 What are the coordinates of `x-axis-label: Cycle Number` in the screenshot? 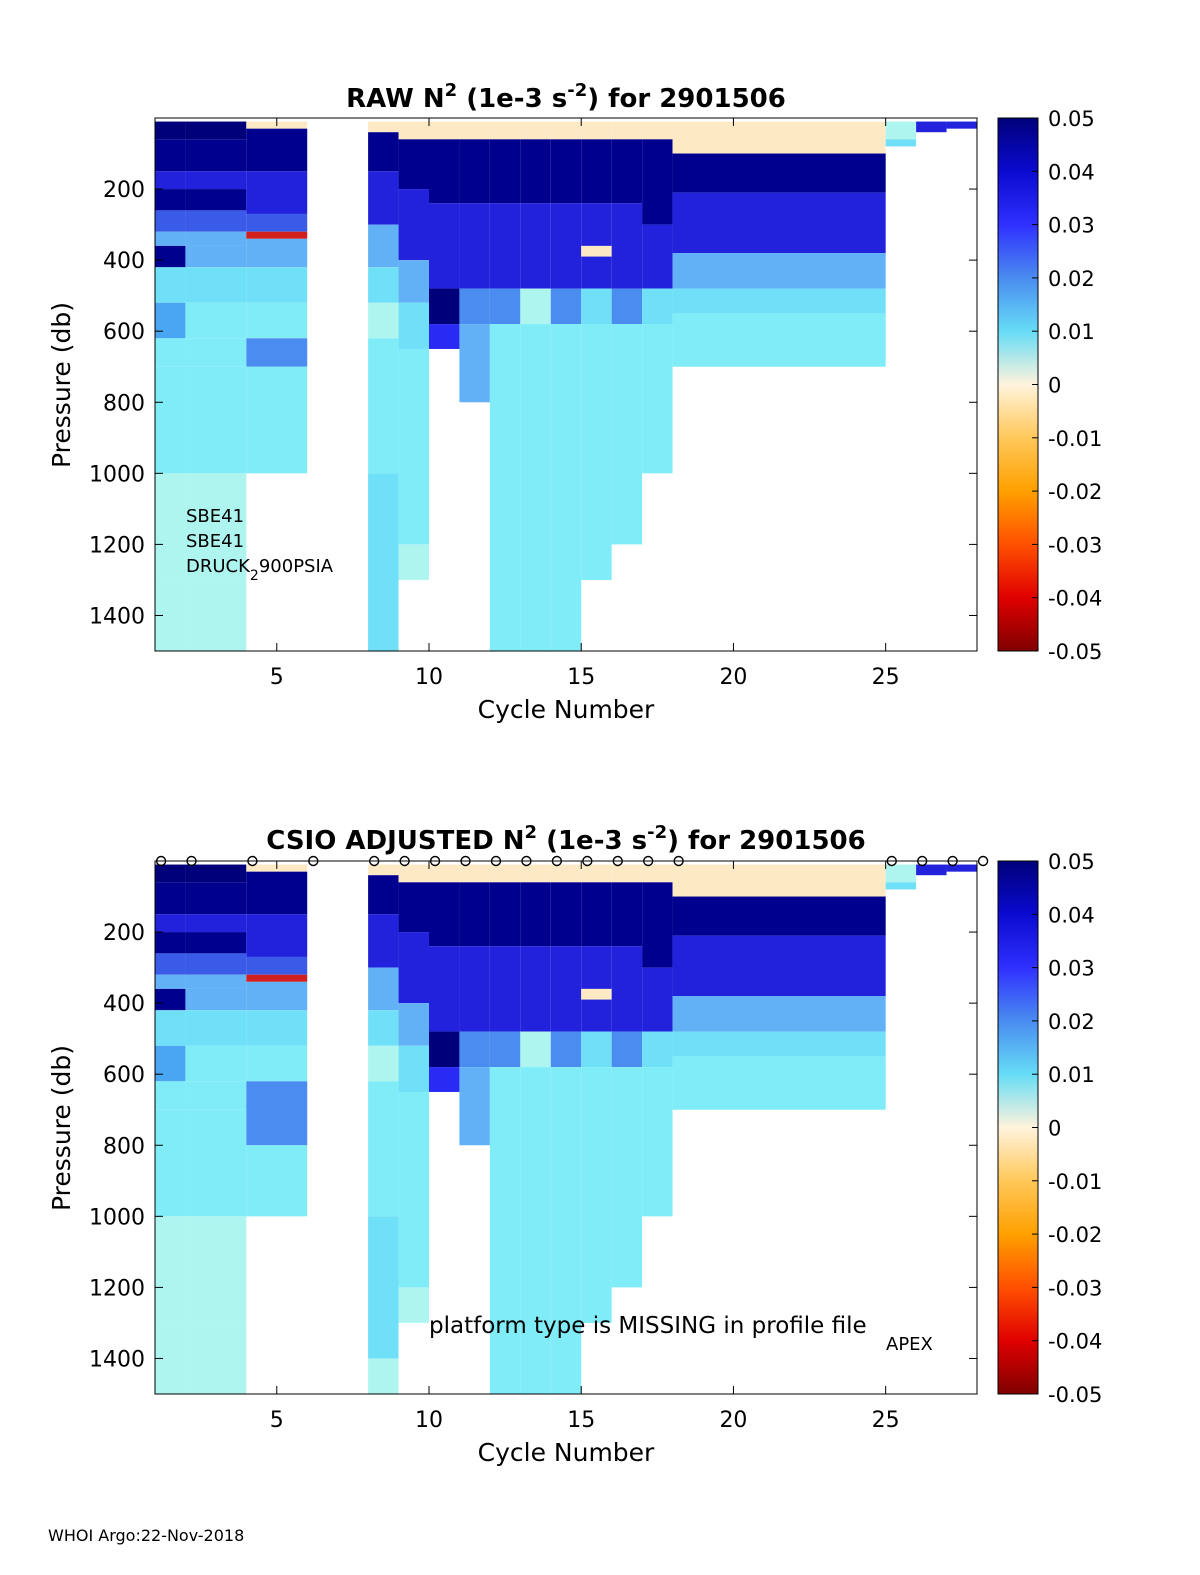 It's located at (566, 1452).